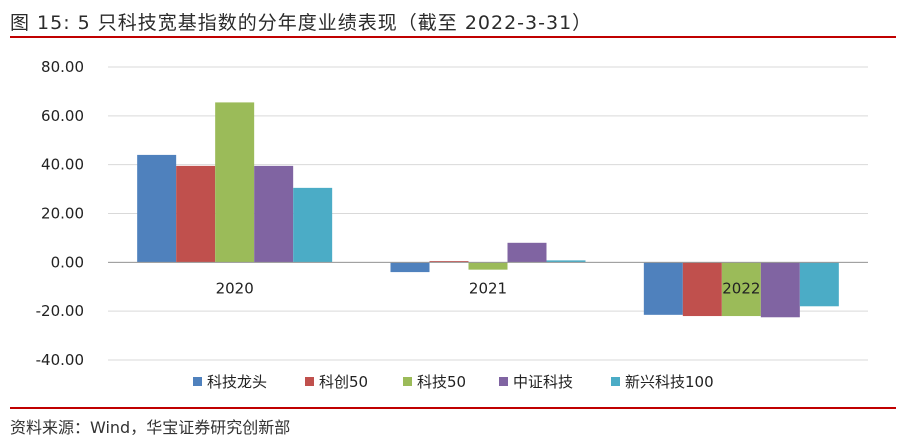 The width and height of the screenshot is (900, 446). I want to click on figure-source: 资料来源：Wind，华宝证券研究创新部, so click(150, 427).